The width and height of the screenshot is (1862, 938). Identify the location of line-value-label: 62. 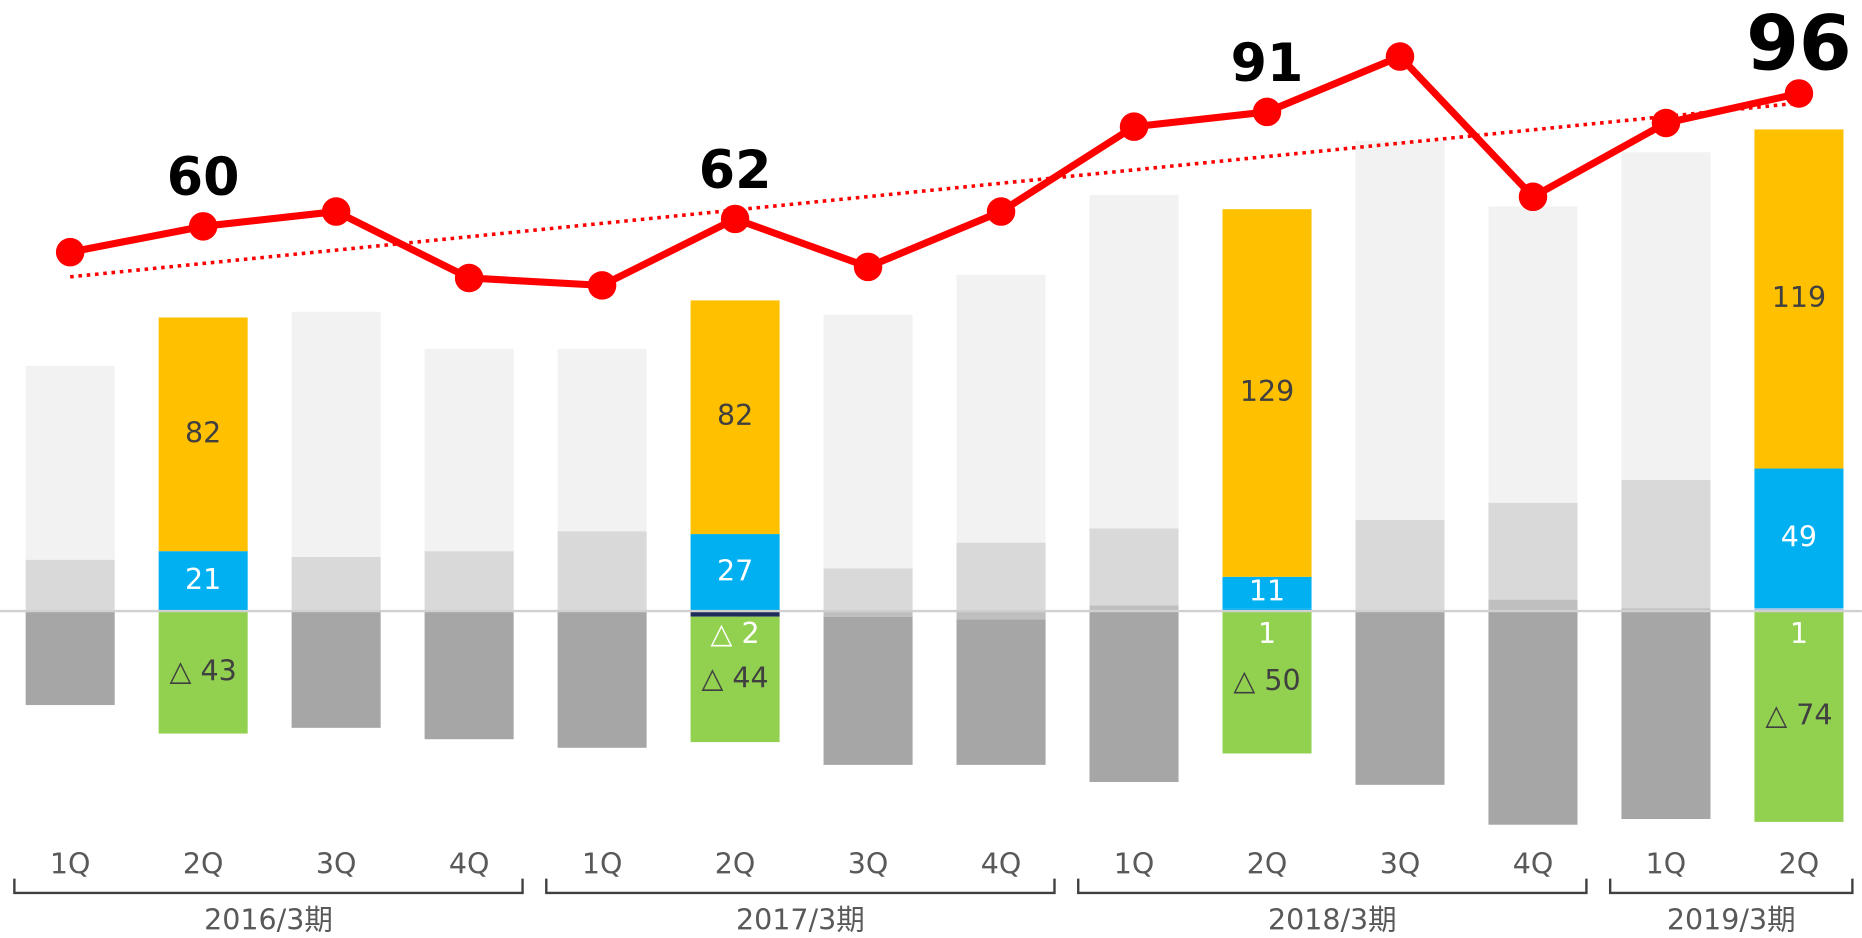
(735, 171).